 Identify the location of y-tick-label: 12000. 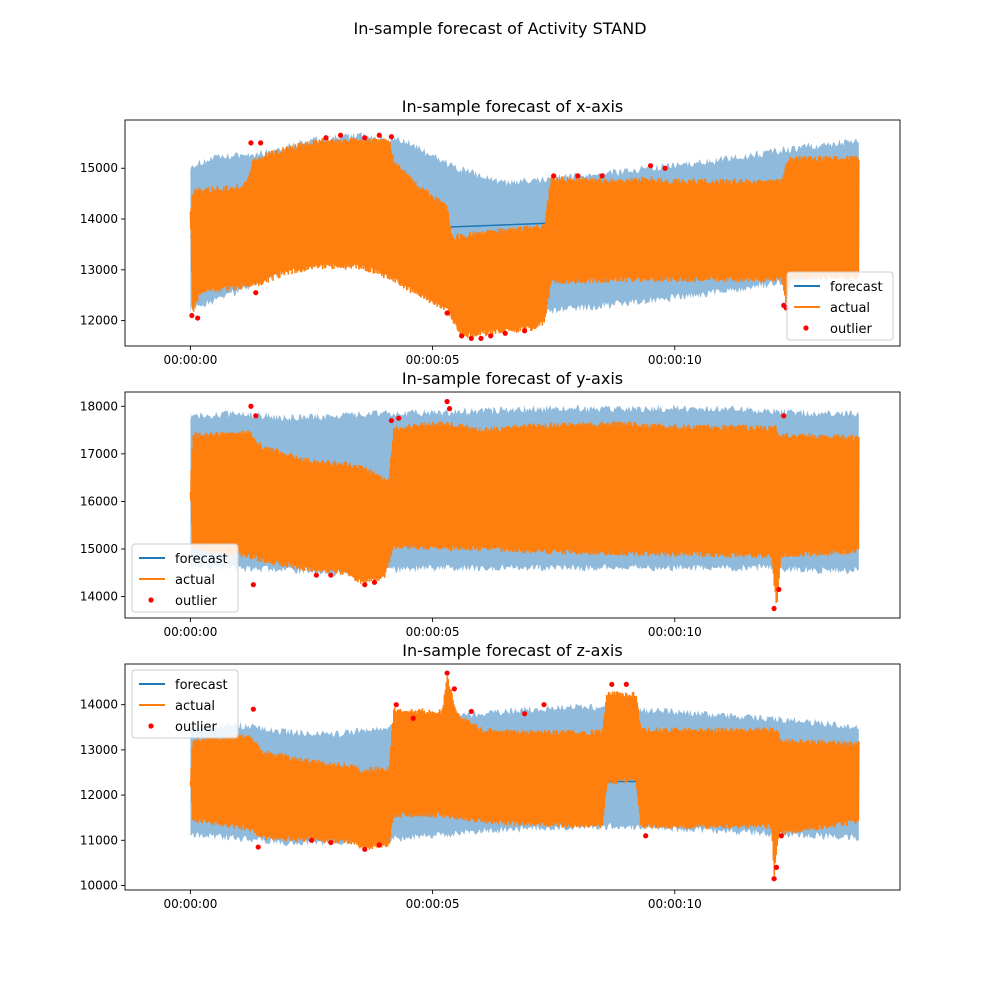
(99, 321).